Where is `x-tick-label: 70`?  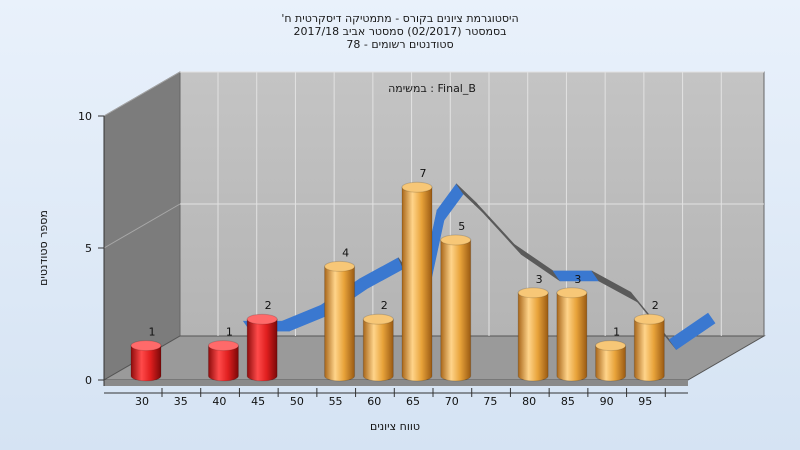
x-tick-label: 70 is located at coordinates (452, 401).